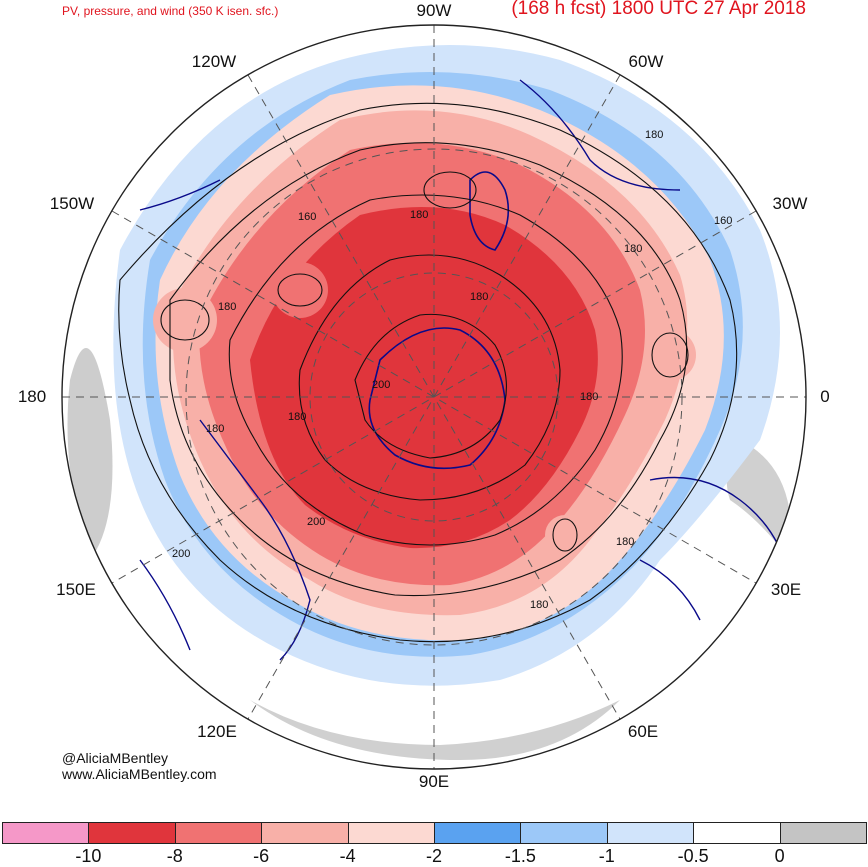 The height and width of the screenshot is (867, 868). What do you see at coordinates (174, 856) in the screenshot?
I see `colorbar-tick-label: -8` at bounding box center [174, 856].